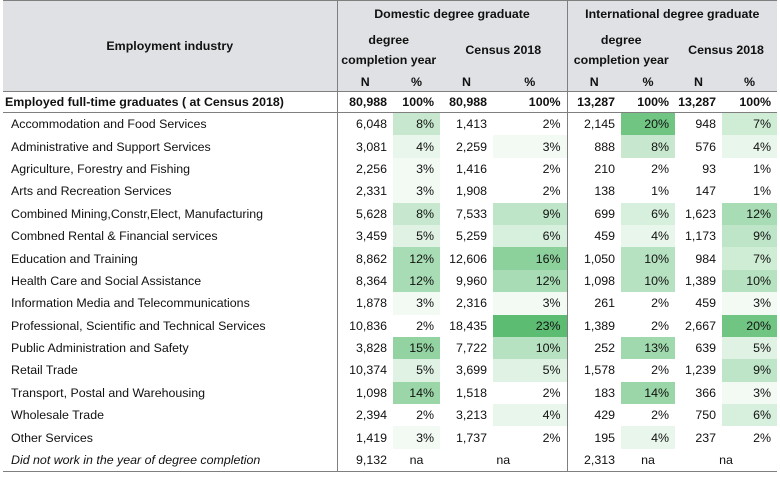 This screenshot has height=481, width=780. What do you see at coordinates (364, 102) in the screenshot?
I see `total-dom-dcy-n: 80,988` at bounding box center [364, 102].